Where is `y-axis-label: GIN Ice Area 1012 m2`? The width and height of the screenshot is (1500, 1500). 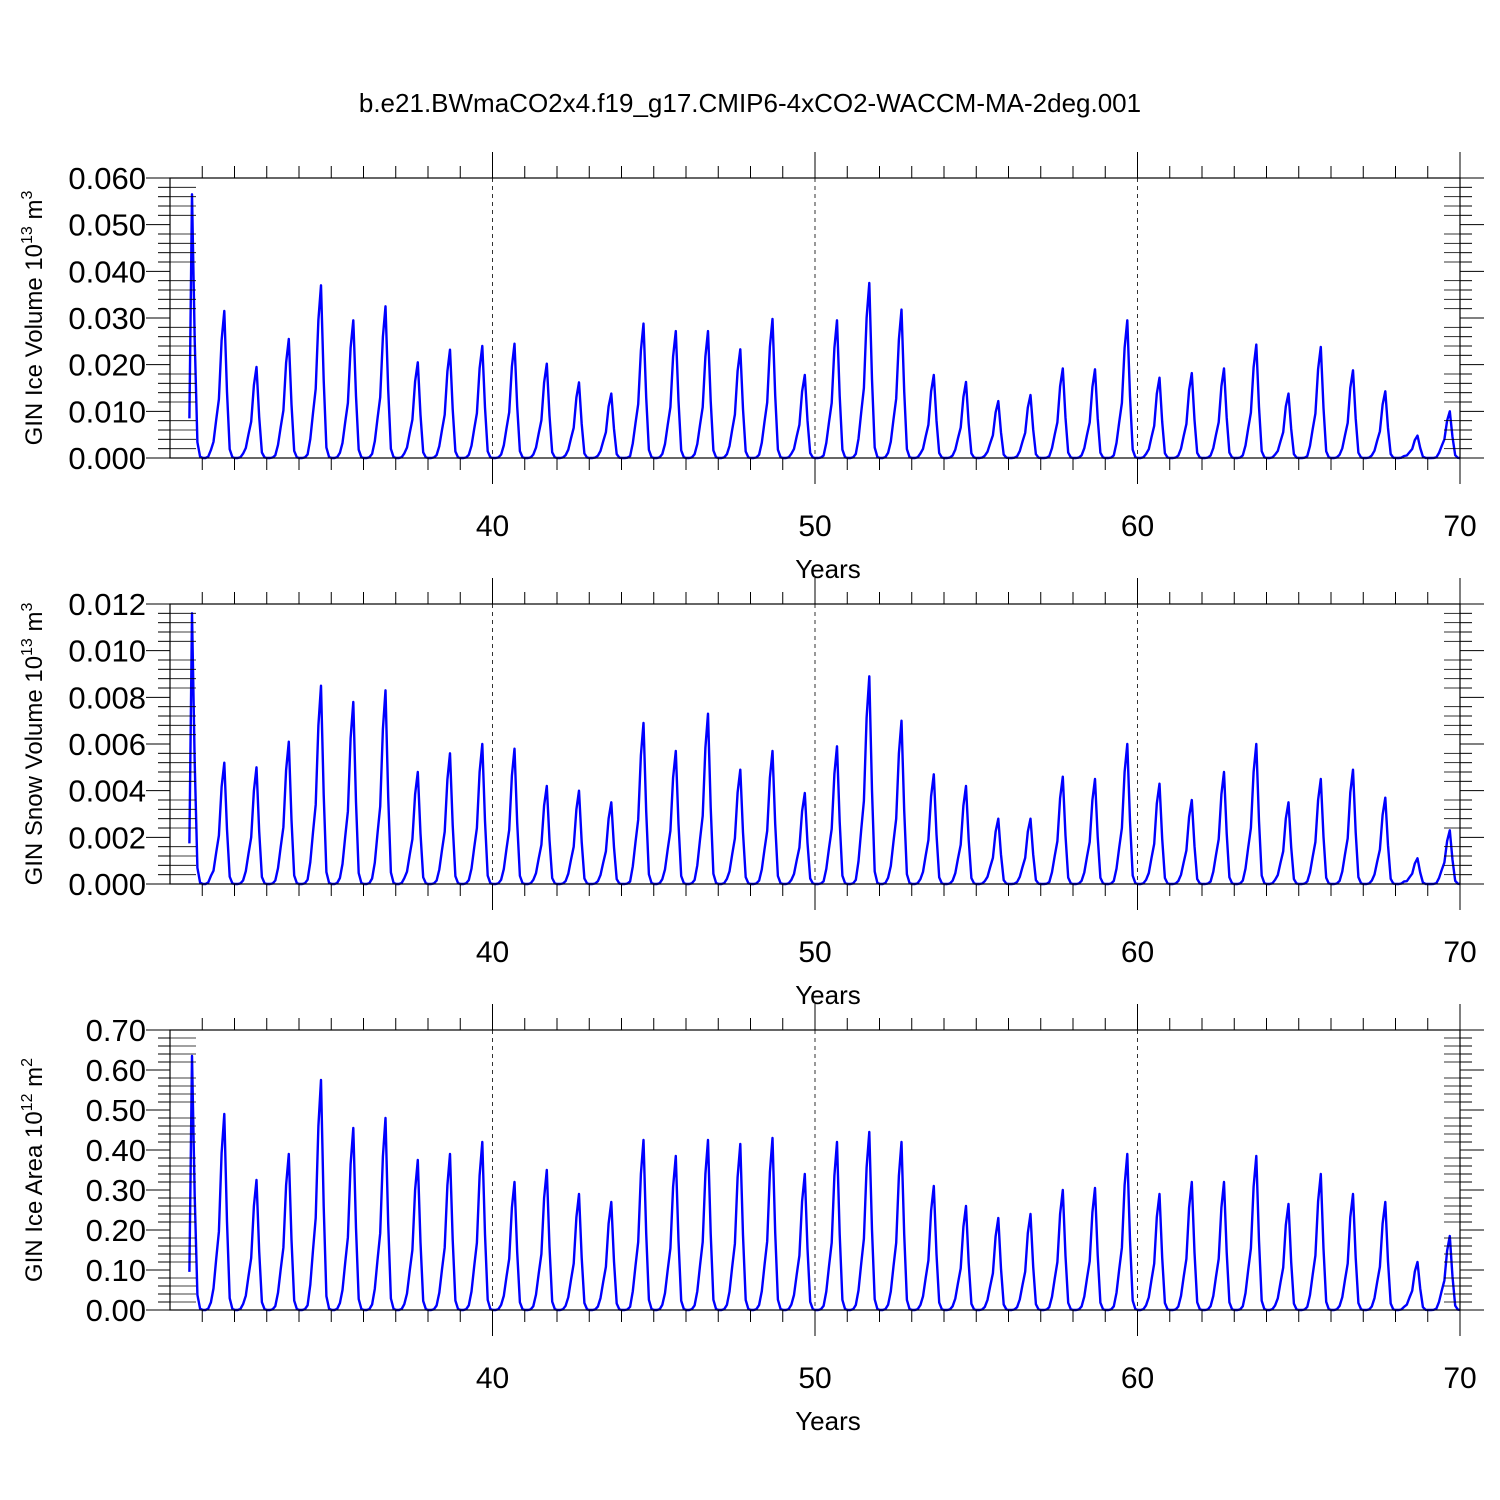 y-axis-label: GIN Ice Area 1012 m2 is located at coordinates (33, 1170).